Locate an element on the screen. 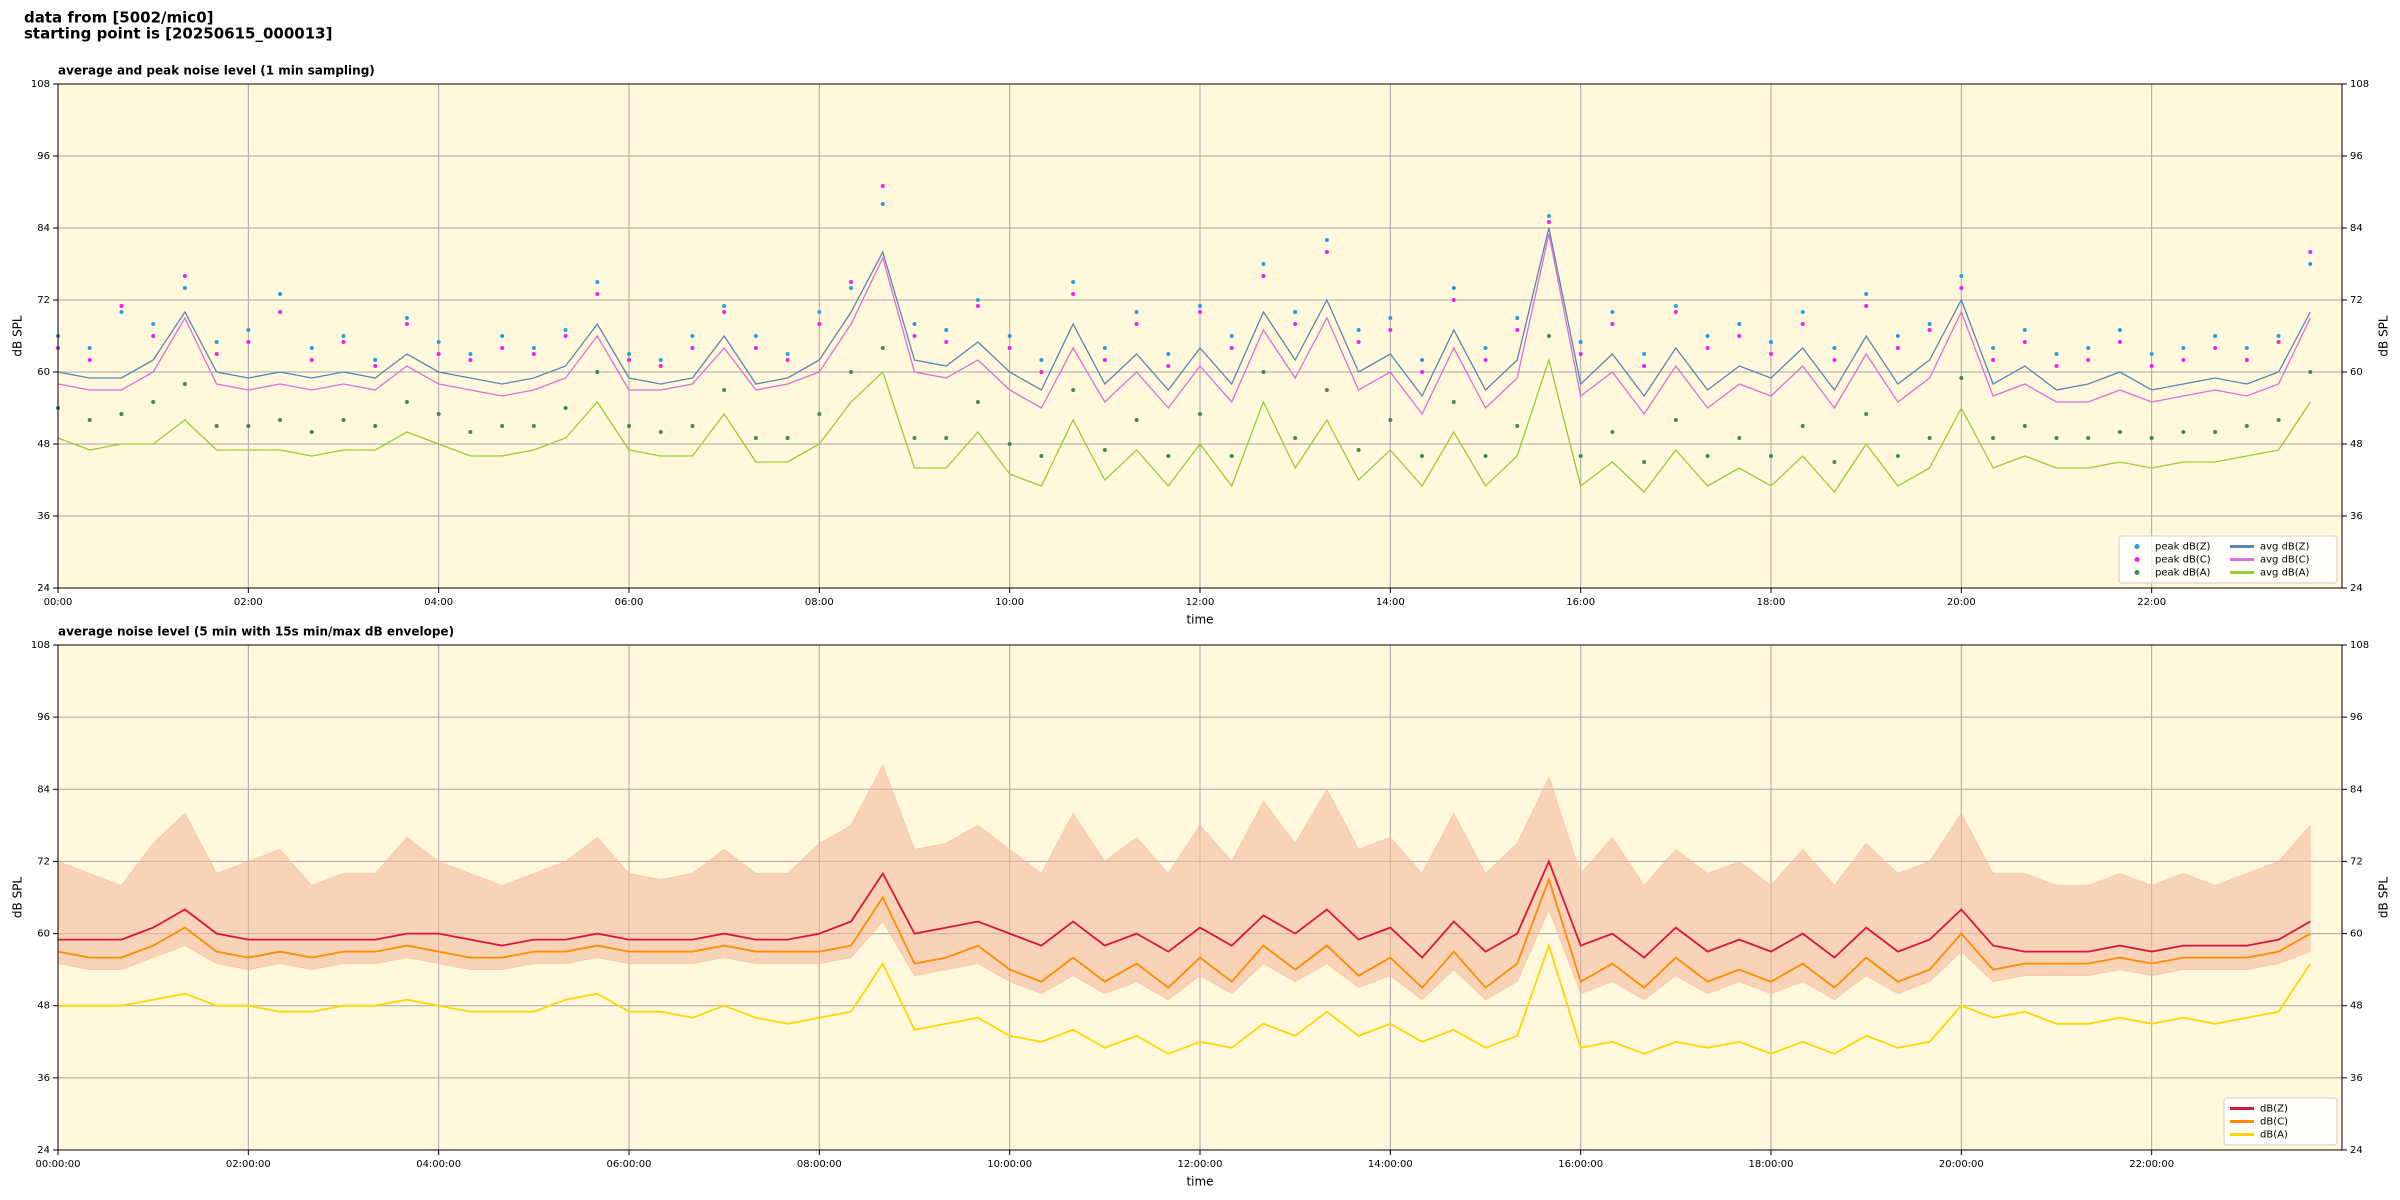 This screenshot has height=1200, width=2400. legend-label: dB(A) is located at coordinates (2274, 1135).